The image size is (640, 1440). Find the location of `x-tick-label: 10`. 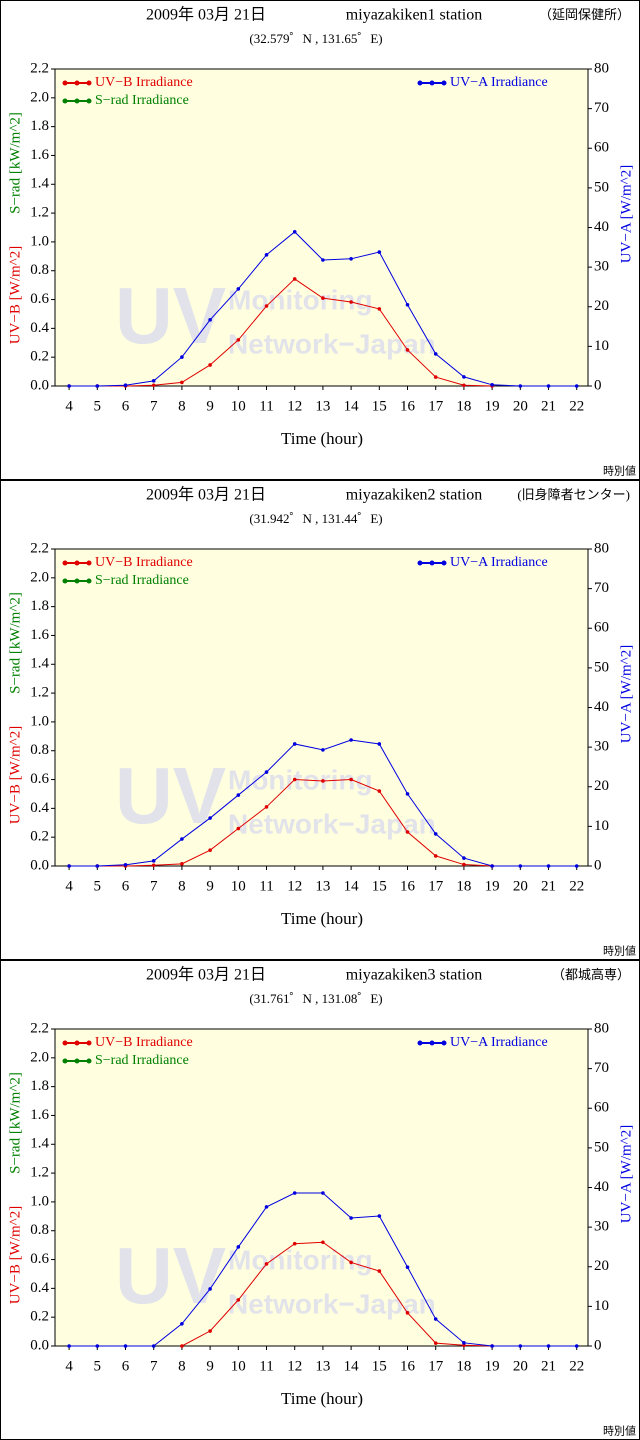

x-tick-label: 10 is located at coordinates (238, 406).